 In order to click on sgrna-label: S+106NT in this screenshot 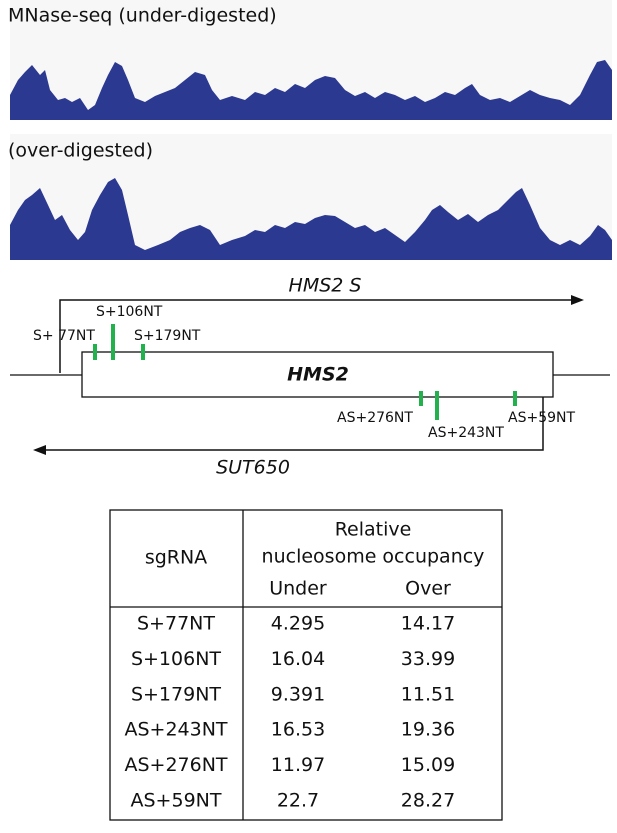, I will do `click(129, 312)`.